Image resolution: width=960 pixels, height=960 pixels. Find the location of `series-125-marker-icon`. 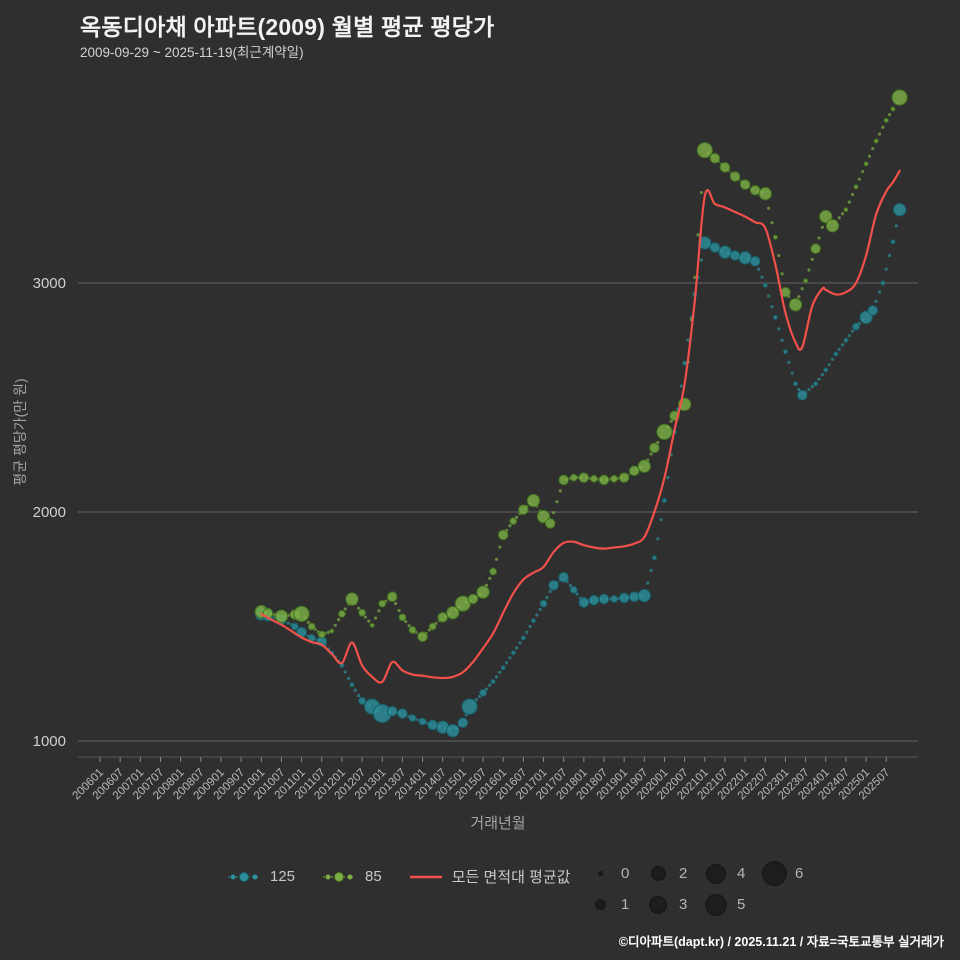

series-125-marker-icon is located at coordinates (244, 877).